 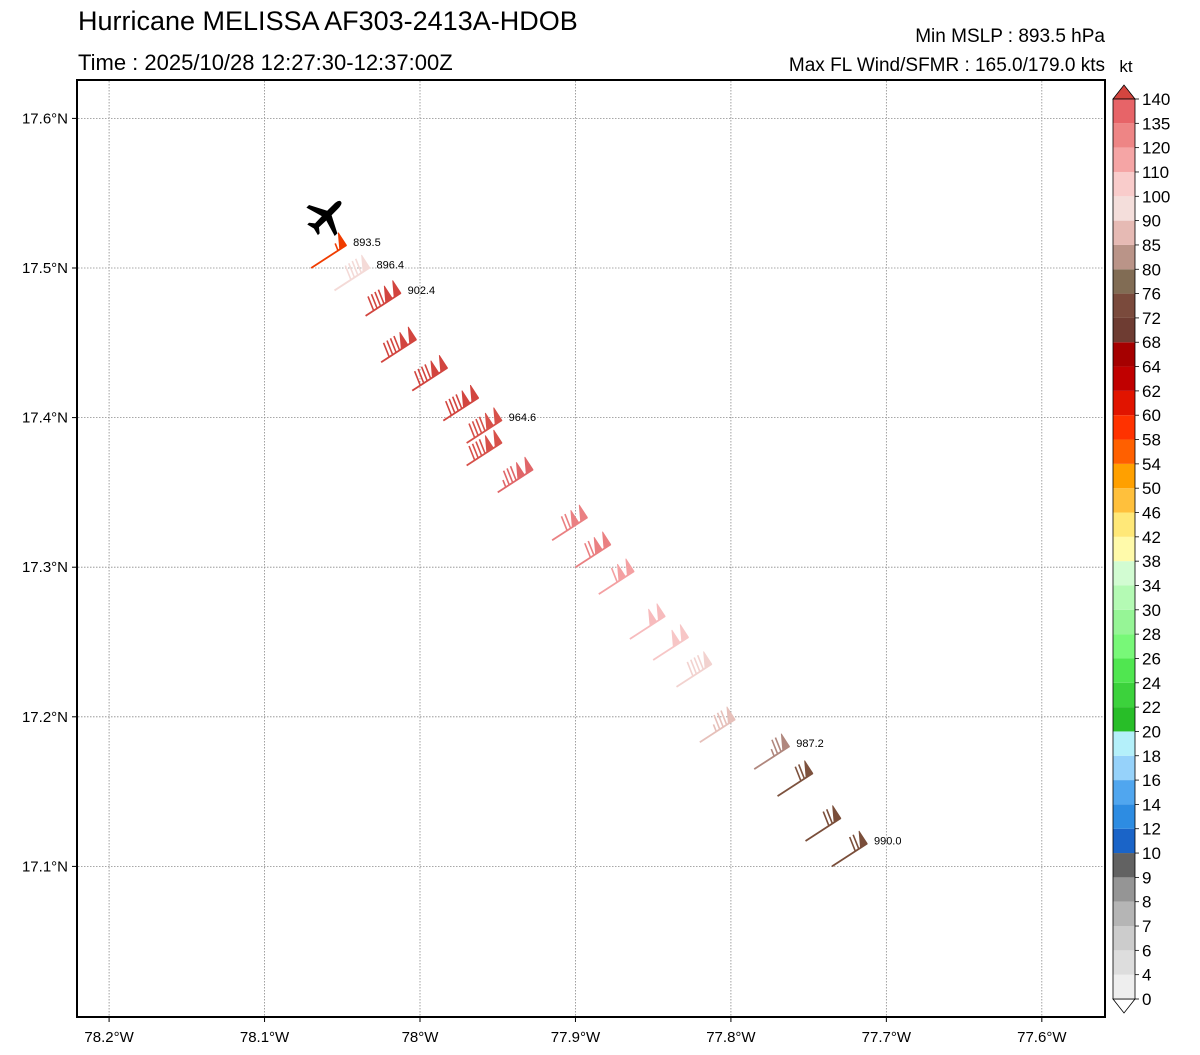 What do you see at coordinates (1151, 683) in the screenshot?
I see `colorbar-tick-label: 24` at bounding box center [1151, 683].